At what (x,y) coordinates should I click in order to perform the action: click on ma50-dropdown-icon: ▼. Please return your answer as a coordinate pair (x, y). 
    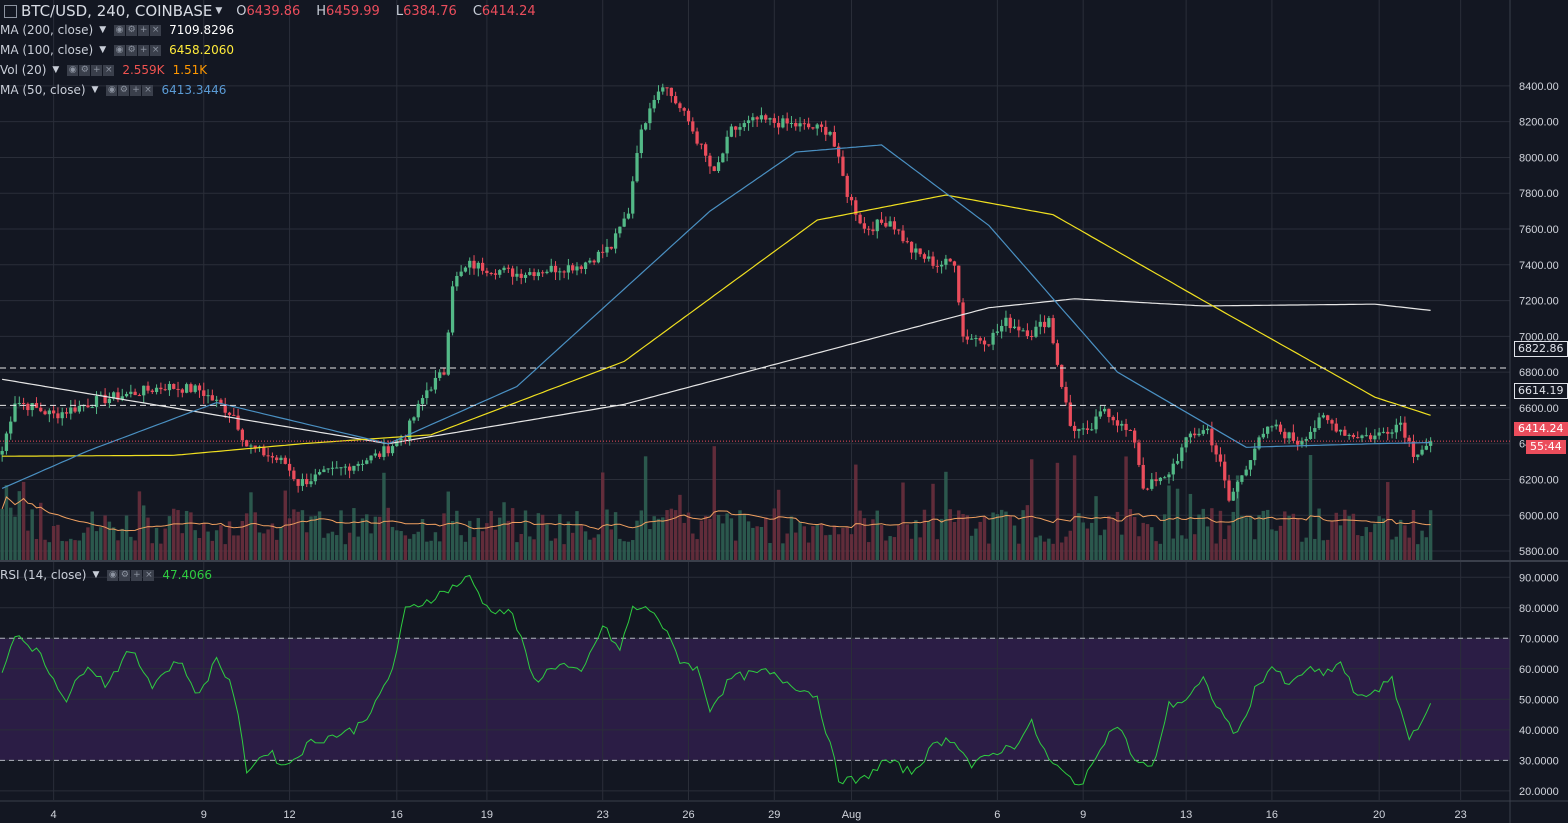
    Looking at the image, I should click on (95, 90).